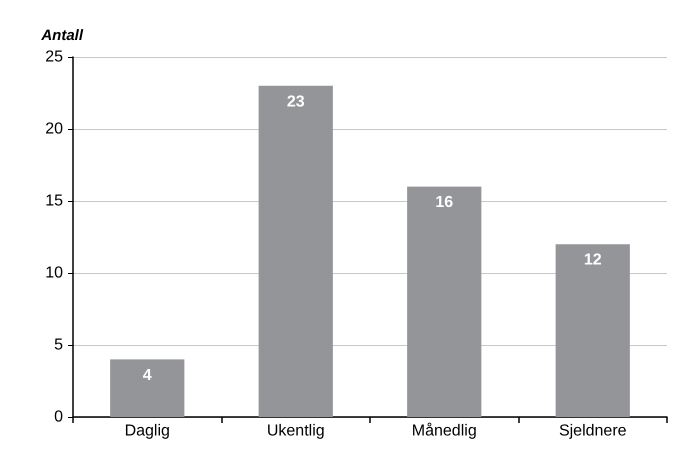  I want to click on y-tick-label: 10, so click(54, 273).